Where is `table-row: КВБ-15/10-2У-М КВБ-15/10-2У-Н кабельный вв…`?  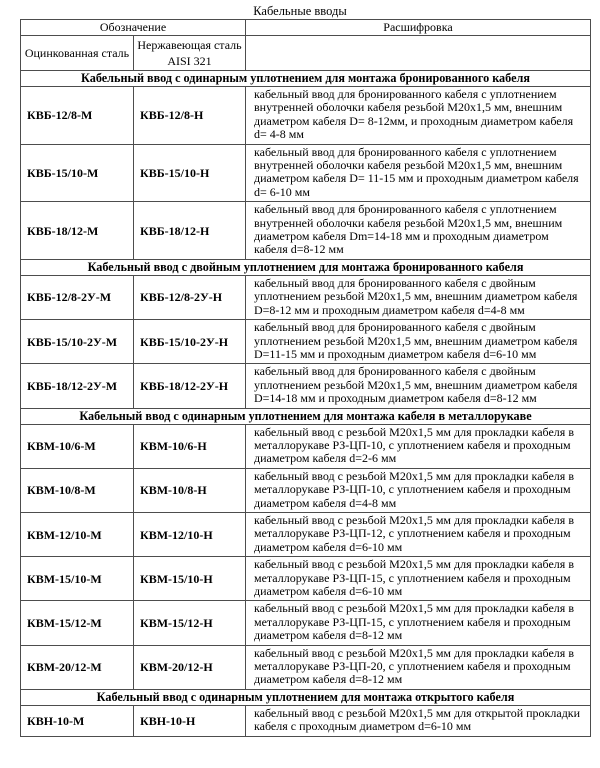 table-row: КВБ-15/10-2У-М КВБ-15/10-2У-Н кабельный вв… is located at coordinates (305, 342).